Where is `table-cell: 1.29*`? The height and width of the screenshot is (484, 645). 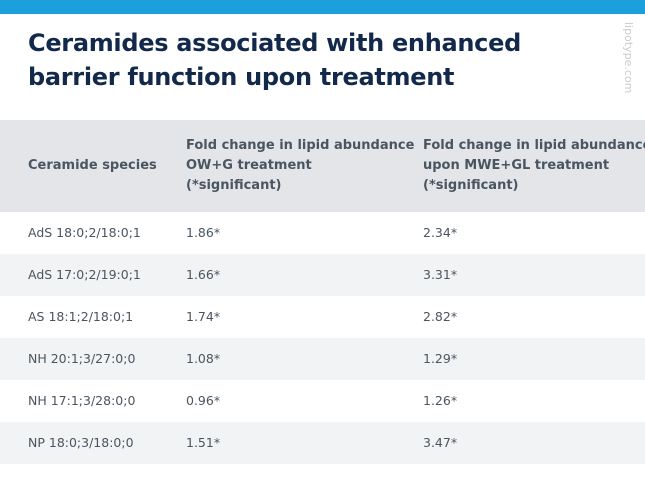 table-cell: 1.29* is located at coordinates (440, 358).